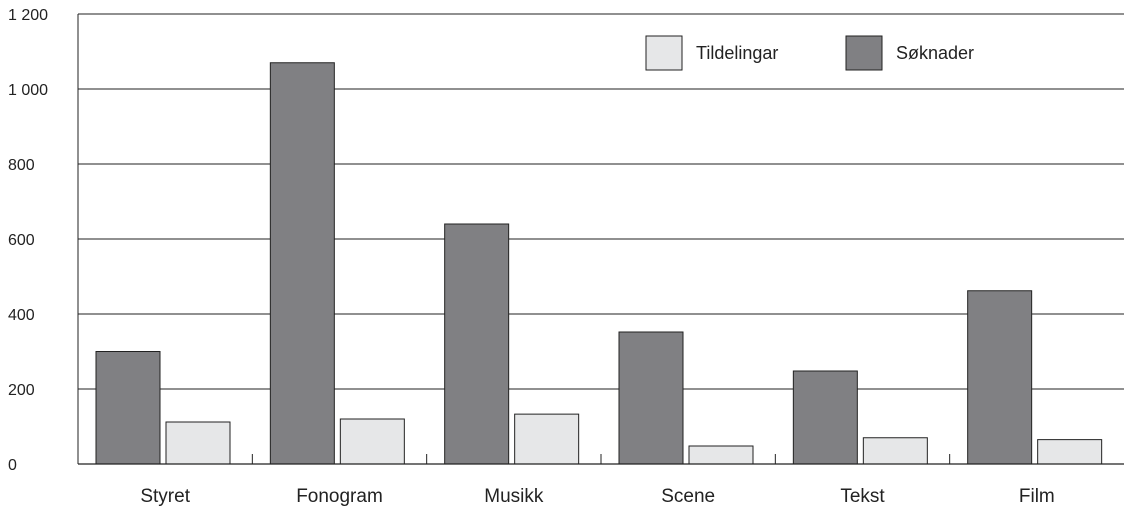 The image size is (1124, 507). What do you see at coordinates (28, 90) in the screenshot?
I see `y-tick-label: 1 000` at bounding box center [28, 90].